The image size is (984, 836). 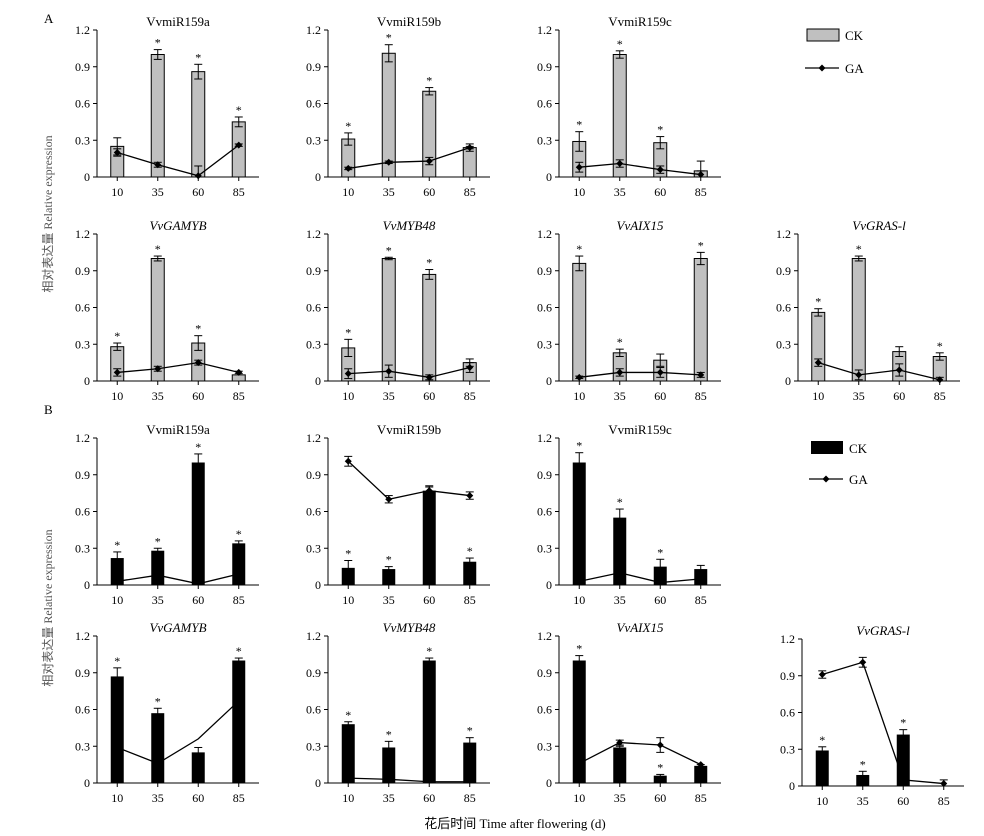 What do you see at coordinates (827, 447) in the screenshot?
I see `legend-b-ck-swatch` at bounding box center [827, 447].